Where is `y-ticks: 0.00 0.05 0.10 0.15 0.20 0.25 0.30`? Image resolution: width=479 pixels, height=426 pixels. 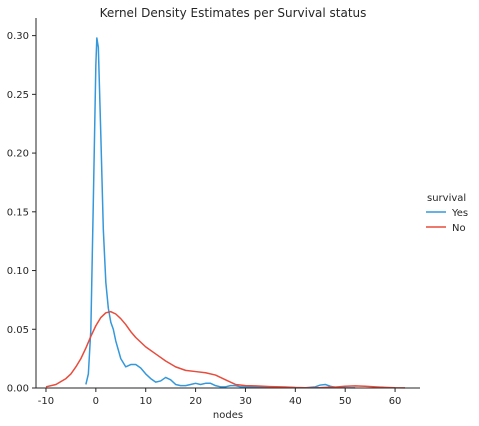
y-ticks: 0.00 0.05 0.10 0.15 0.20 0.25 0.30 is located at coordinates (21, 213).